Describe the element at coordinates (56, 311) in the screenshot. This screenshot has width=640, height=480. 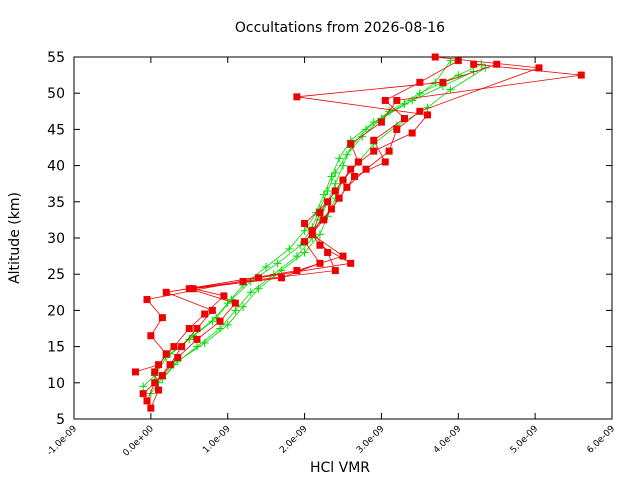
I see `y-tick-label: 20` at that location.